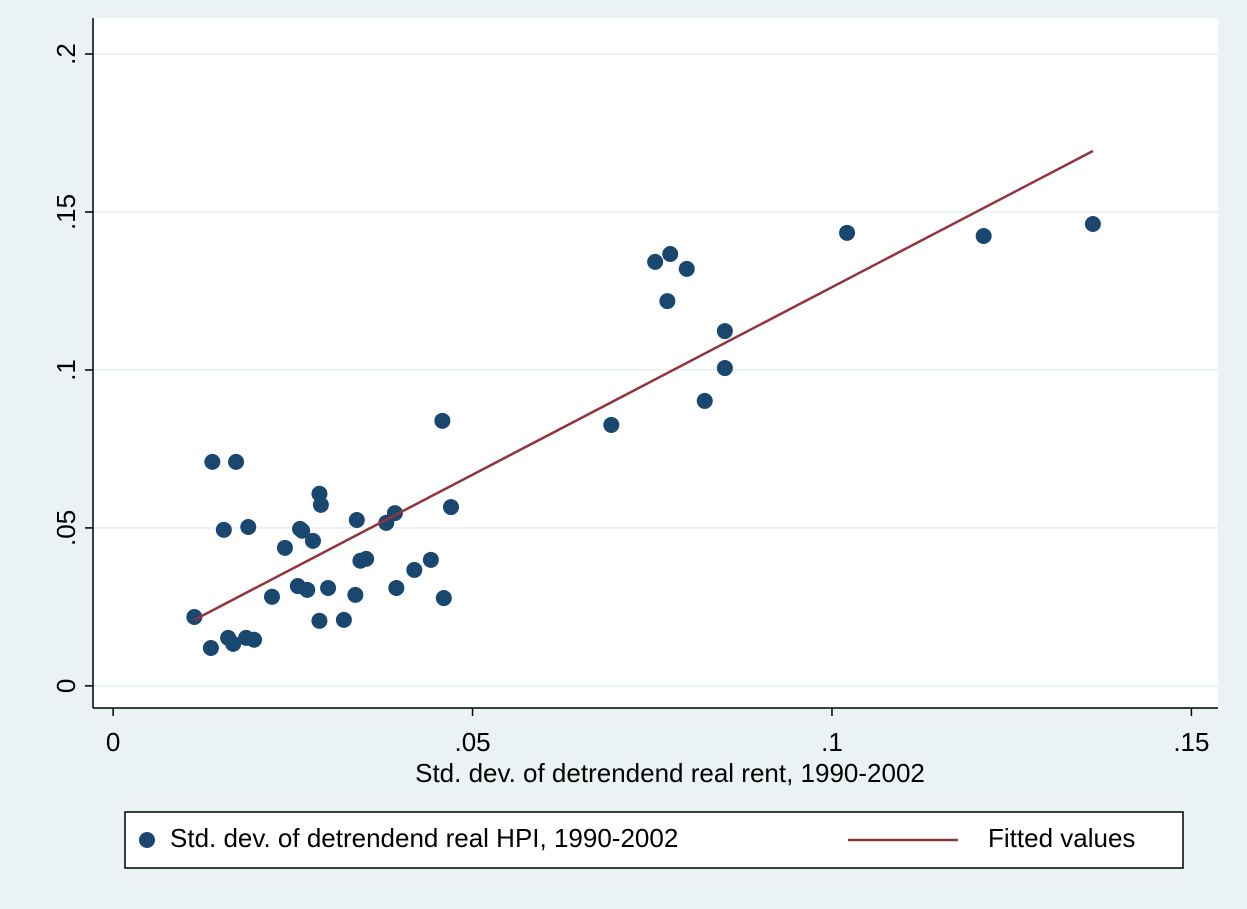  Describe the element at coordinates (472, 742) in the screenshot. I see `x-tick-label: .05` at that location.